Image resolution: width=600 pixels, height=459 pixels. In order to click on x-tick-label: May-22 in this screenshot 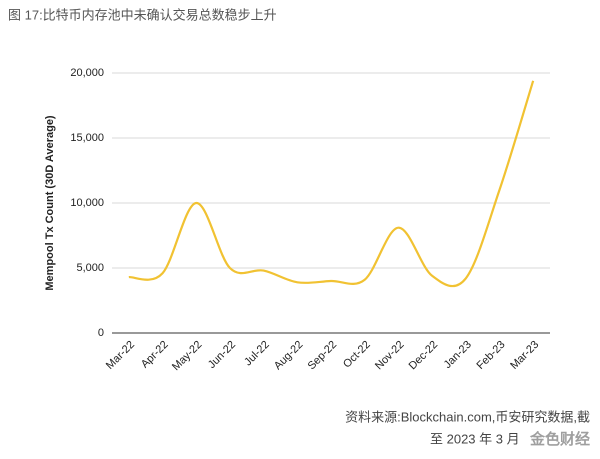, I will do `click(187, 356)`.